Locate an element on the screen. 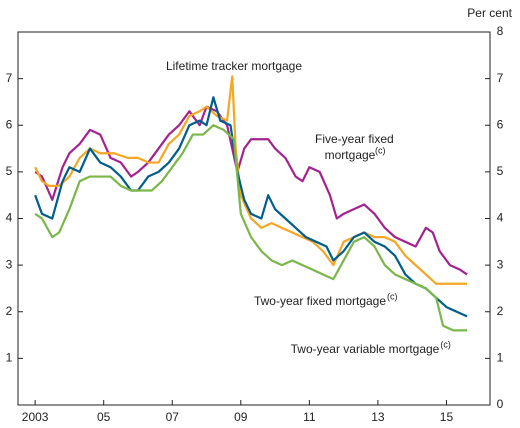  x-tick-label: 07 is located at coordinates (173, 417).